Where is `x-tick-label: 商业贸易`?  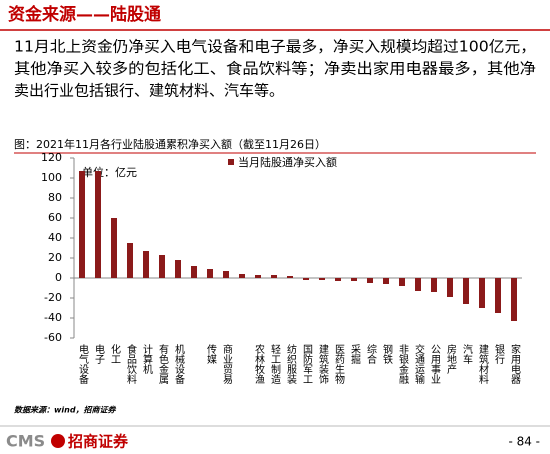
x-tick-label: 商业贸易 is located at coordinates (227, 364).